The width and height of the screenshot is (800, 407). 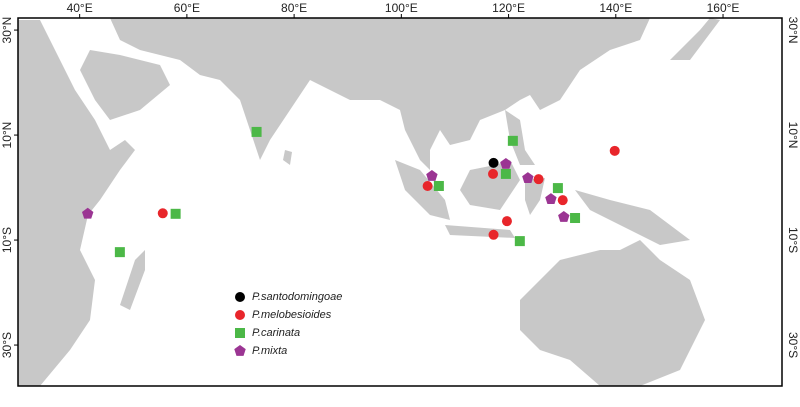 What do you see at coordinates (615, 8) in the screenshot?
I see `x-tick-label: 140°E` at bounding box center [615, 8].